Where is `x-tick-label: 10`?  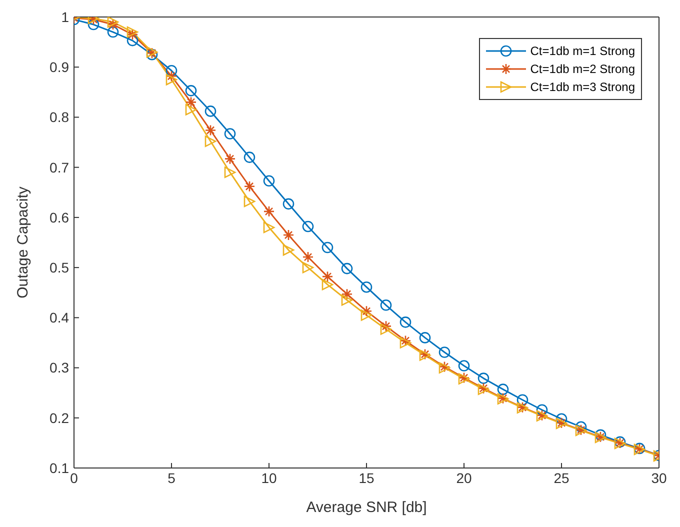
x-tick-label: 10 is located at coordinates (269, 478).